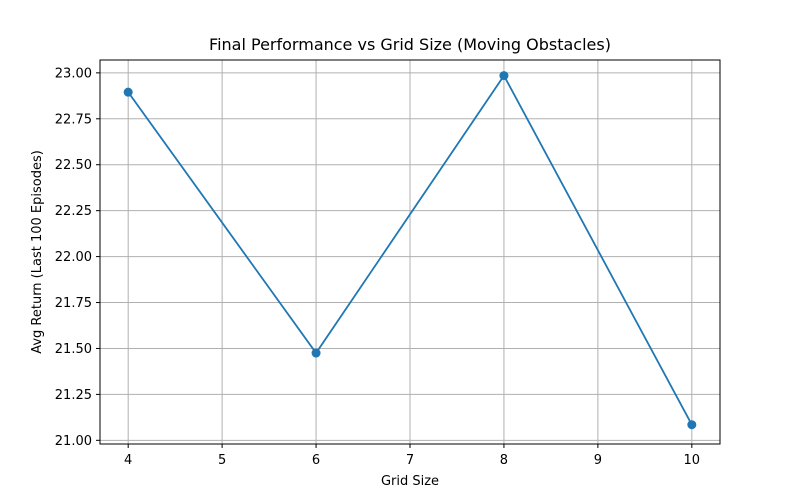 Image resolution: width=800 pixels, height=500 pixels. I want to click on x-tick-label: 4, so click(128, 460).